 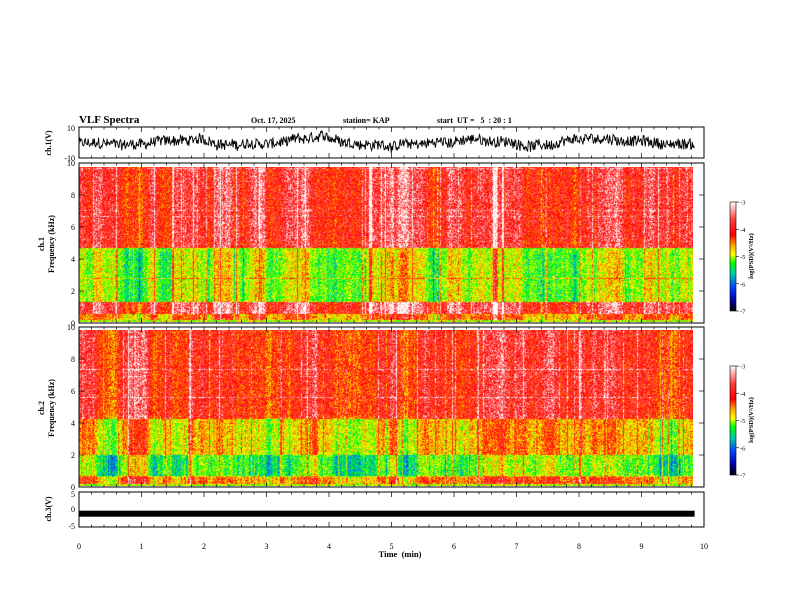 I want to click on ch1-colorbar-ticks: -3 -4 -5 -6 -7, so click(x=741, y=258).